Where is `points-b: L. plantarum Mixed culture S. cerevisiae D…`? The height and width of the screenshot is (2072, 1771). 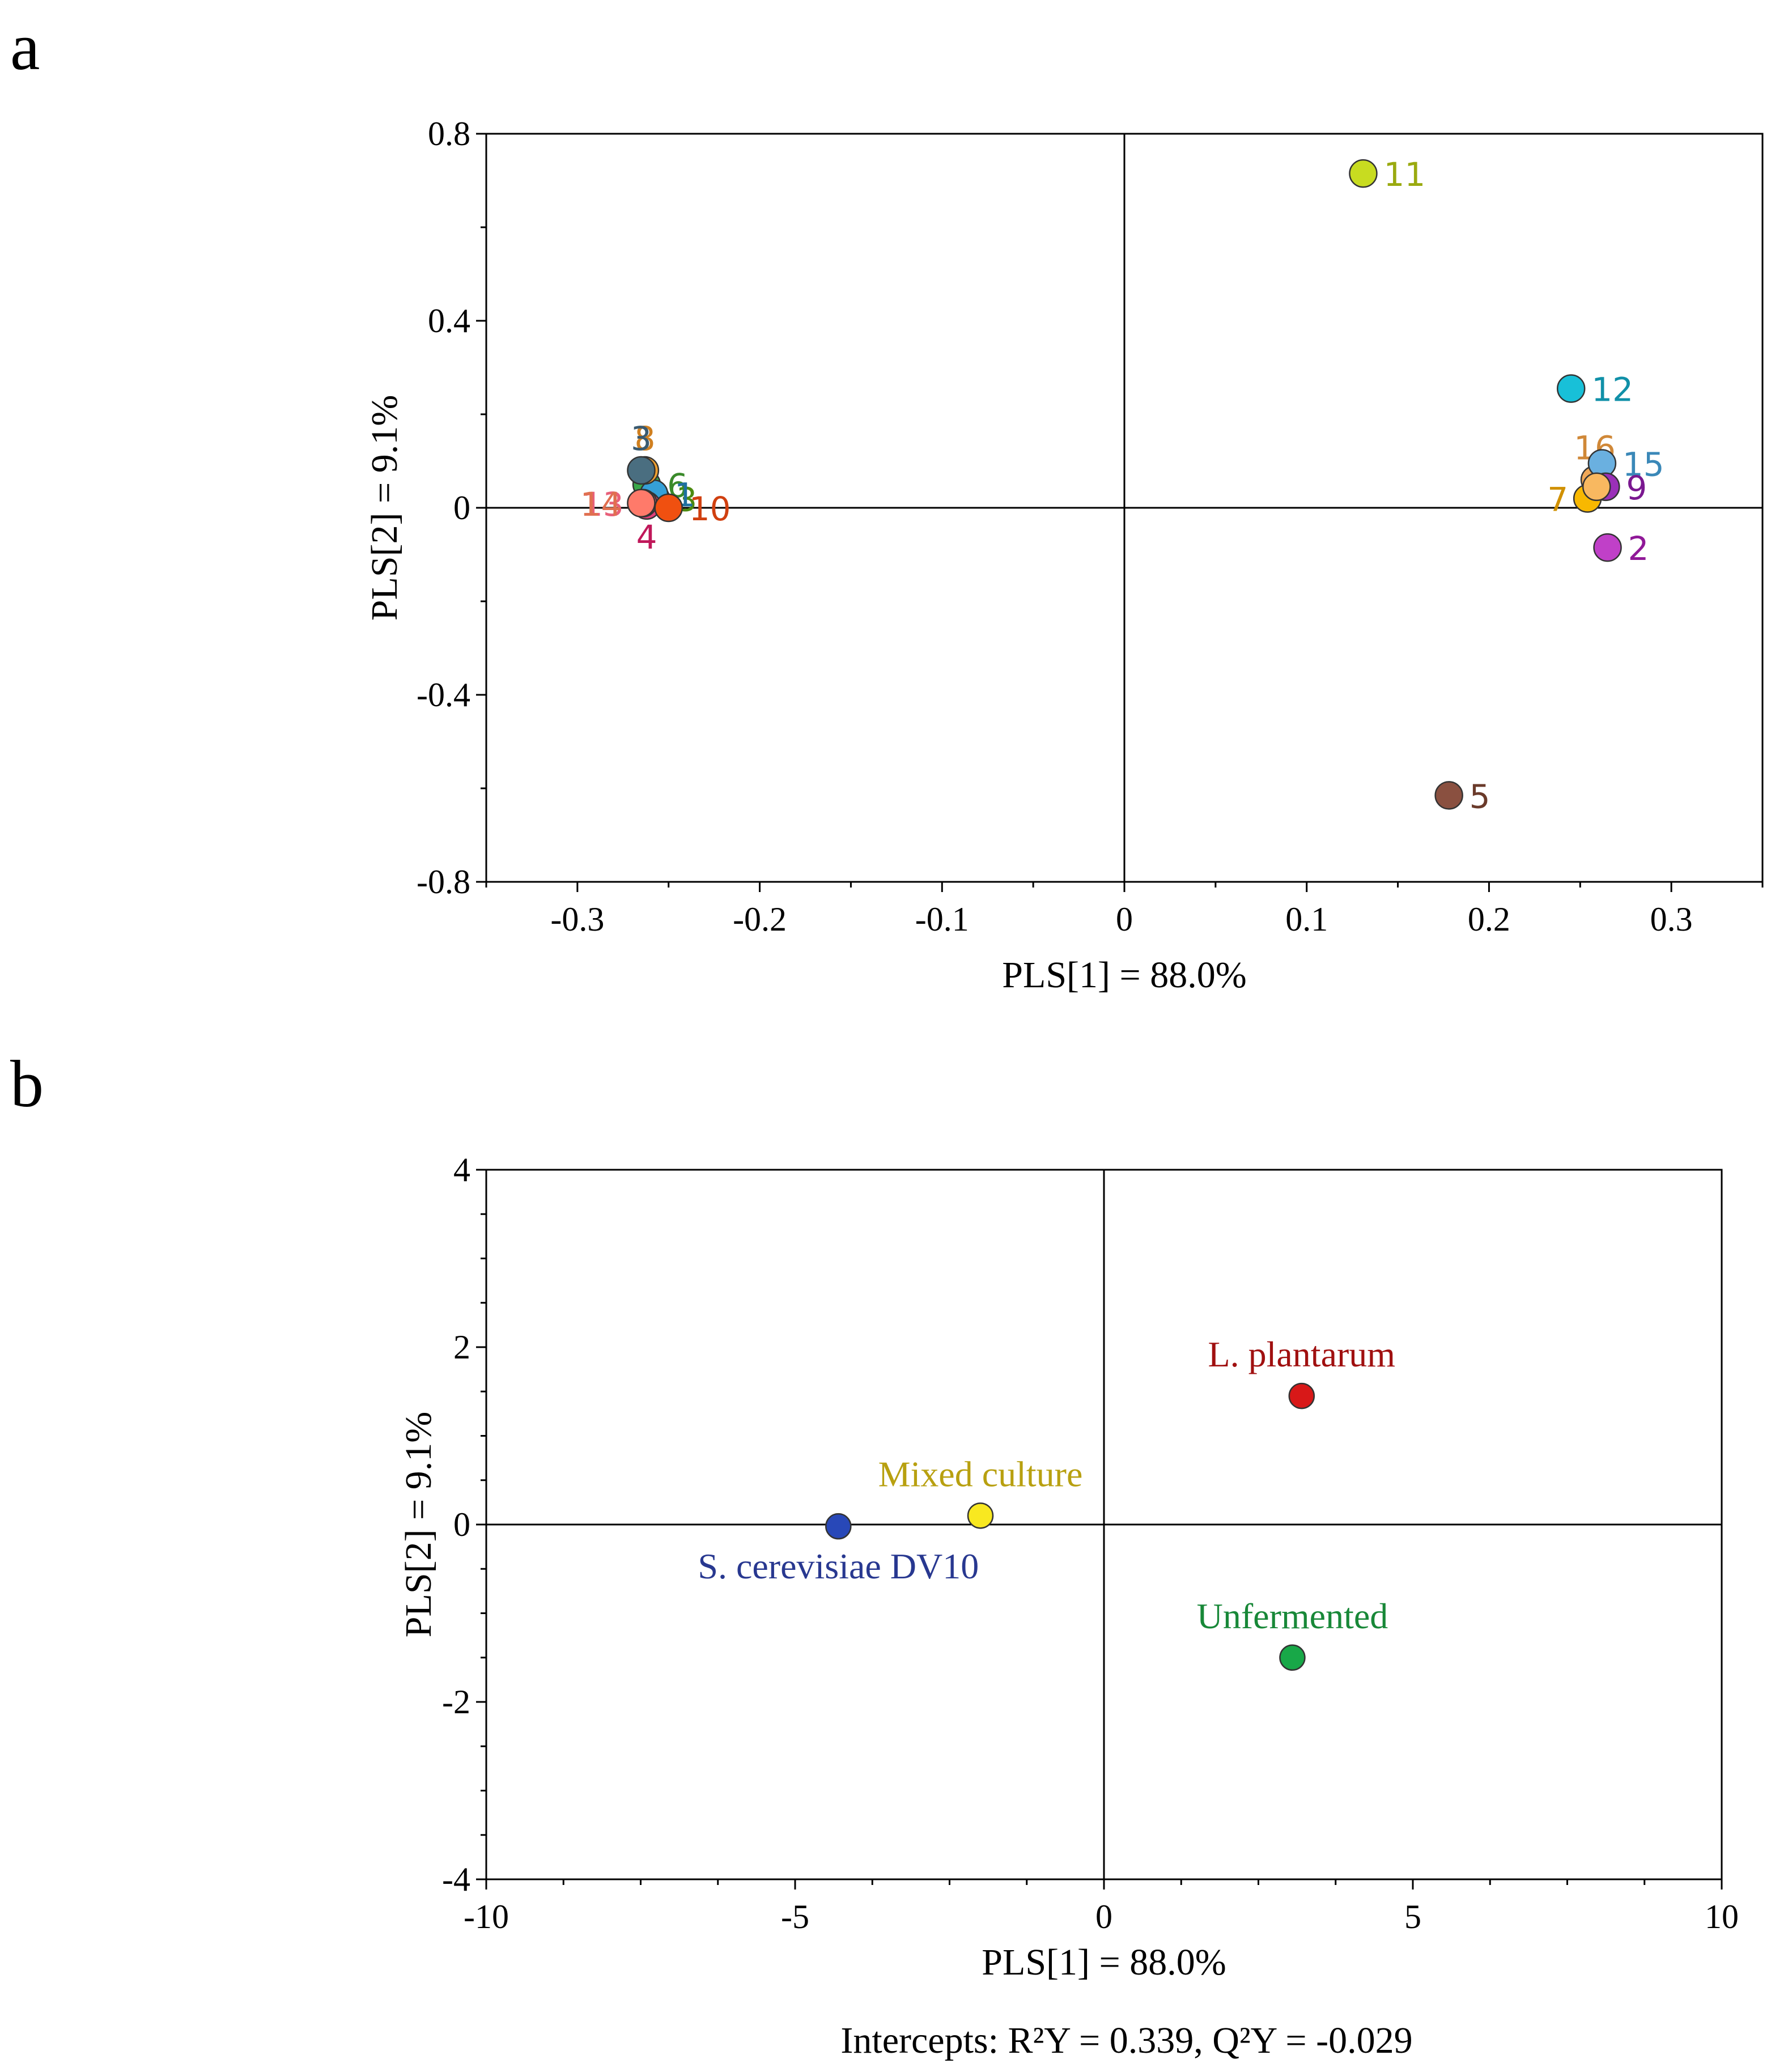
points-b: L. plantarum Mixed culture S. cerevisiae D… is located at coordinates (1047, 1502).